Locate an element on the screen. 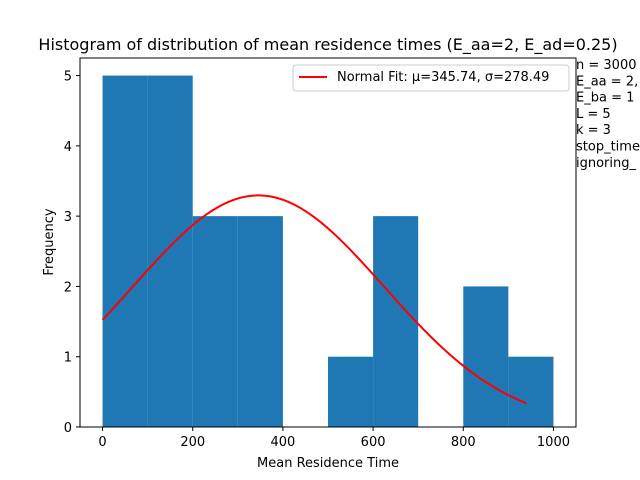  legend: Normal Fit: μ=345.74, σ=278.49 is located at coordinates (431, 78).